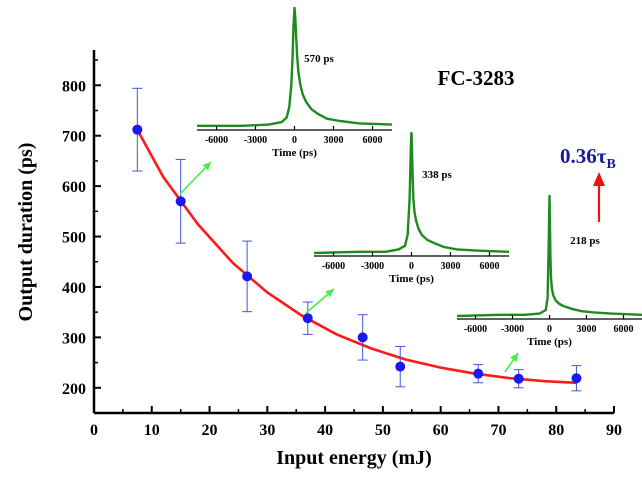 Image resolution: width=642 pixels, height=478 pixels. Describe the element at coordinates (267, 430) in the screenshot. I see `x-tick-label: 30` at that location.